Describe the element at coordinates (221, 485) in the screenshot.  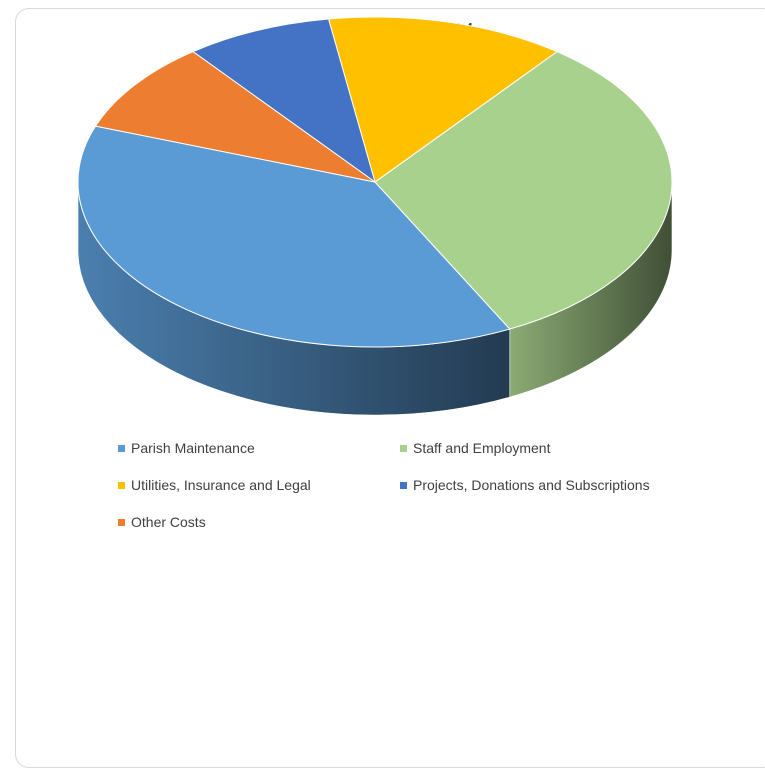
I see `legend-label: Utilities, Insurance and Legal` at that location.